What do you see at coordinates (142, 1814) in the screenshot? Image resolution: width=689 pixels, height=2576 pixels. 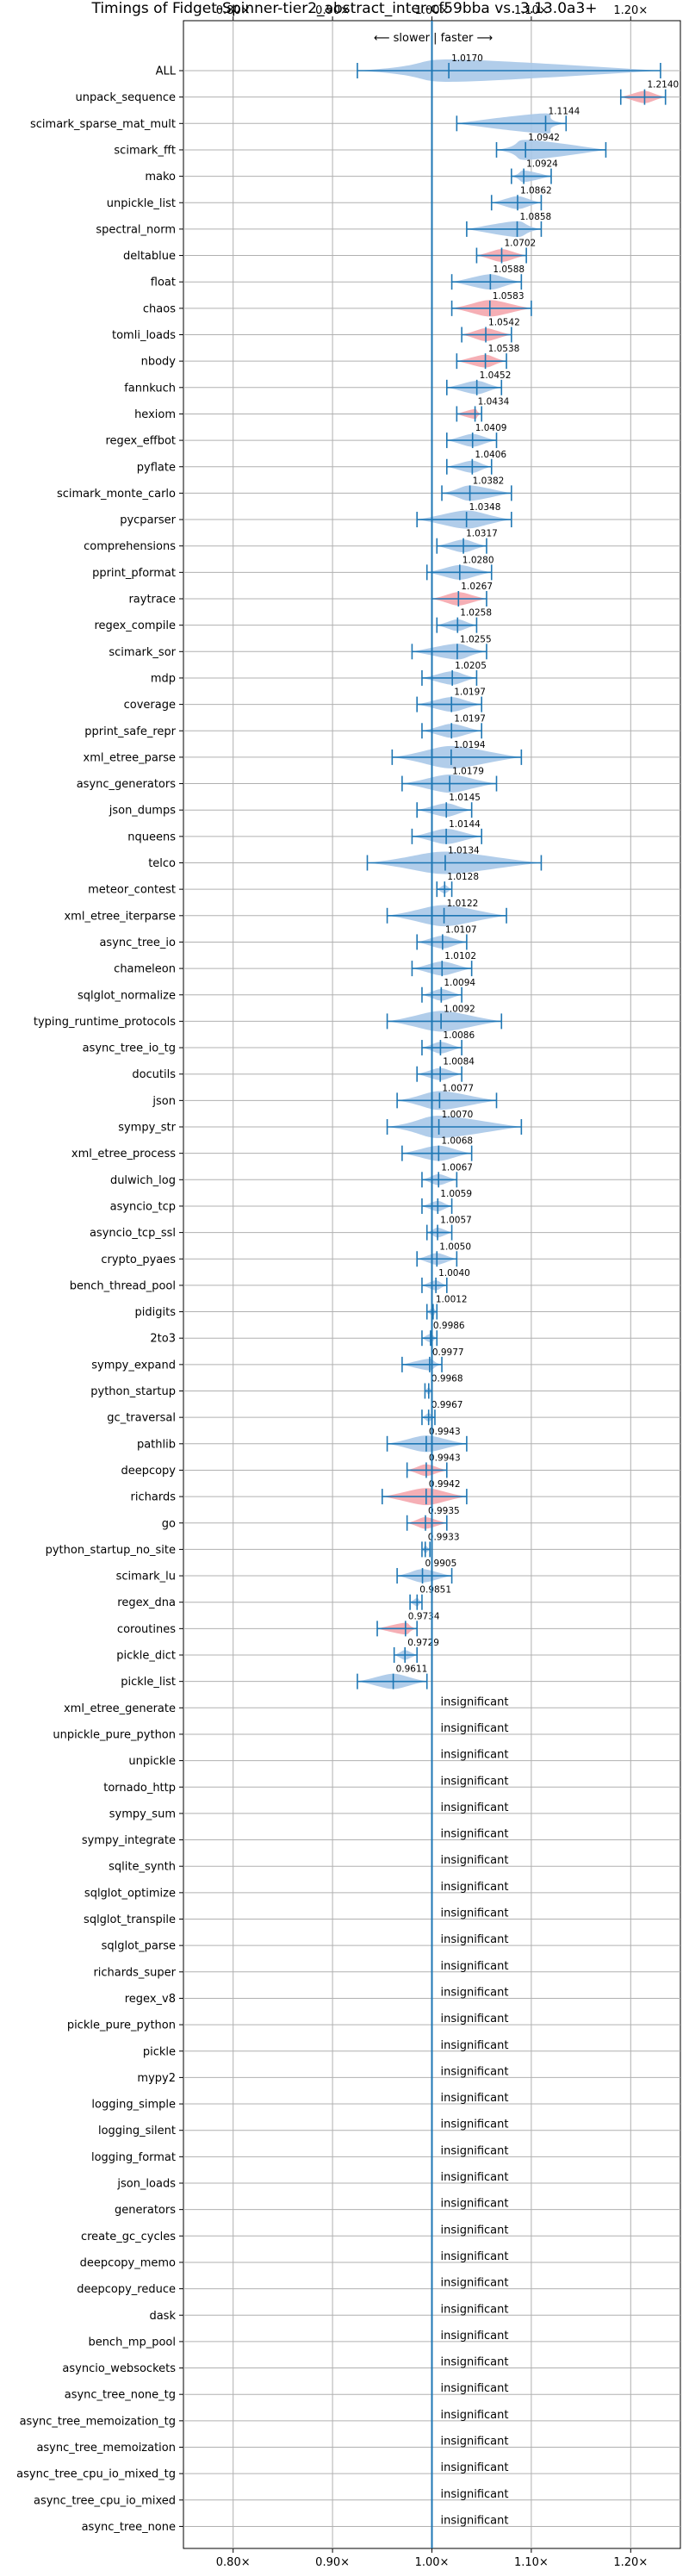 I see `benchmark-label: sympy_sum` at bounding box center [142, 1814].